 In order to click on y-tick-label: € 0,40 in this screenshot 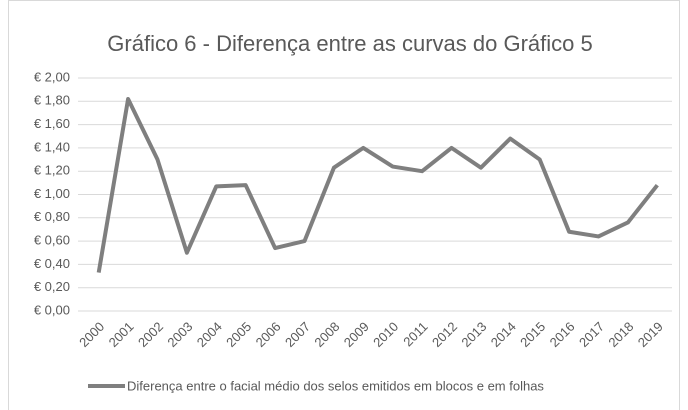, I will do `click(52, 263)`.